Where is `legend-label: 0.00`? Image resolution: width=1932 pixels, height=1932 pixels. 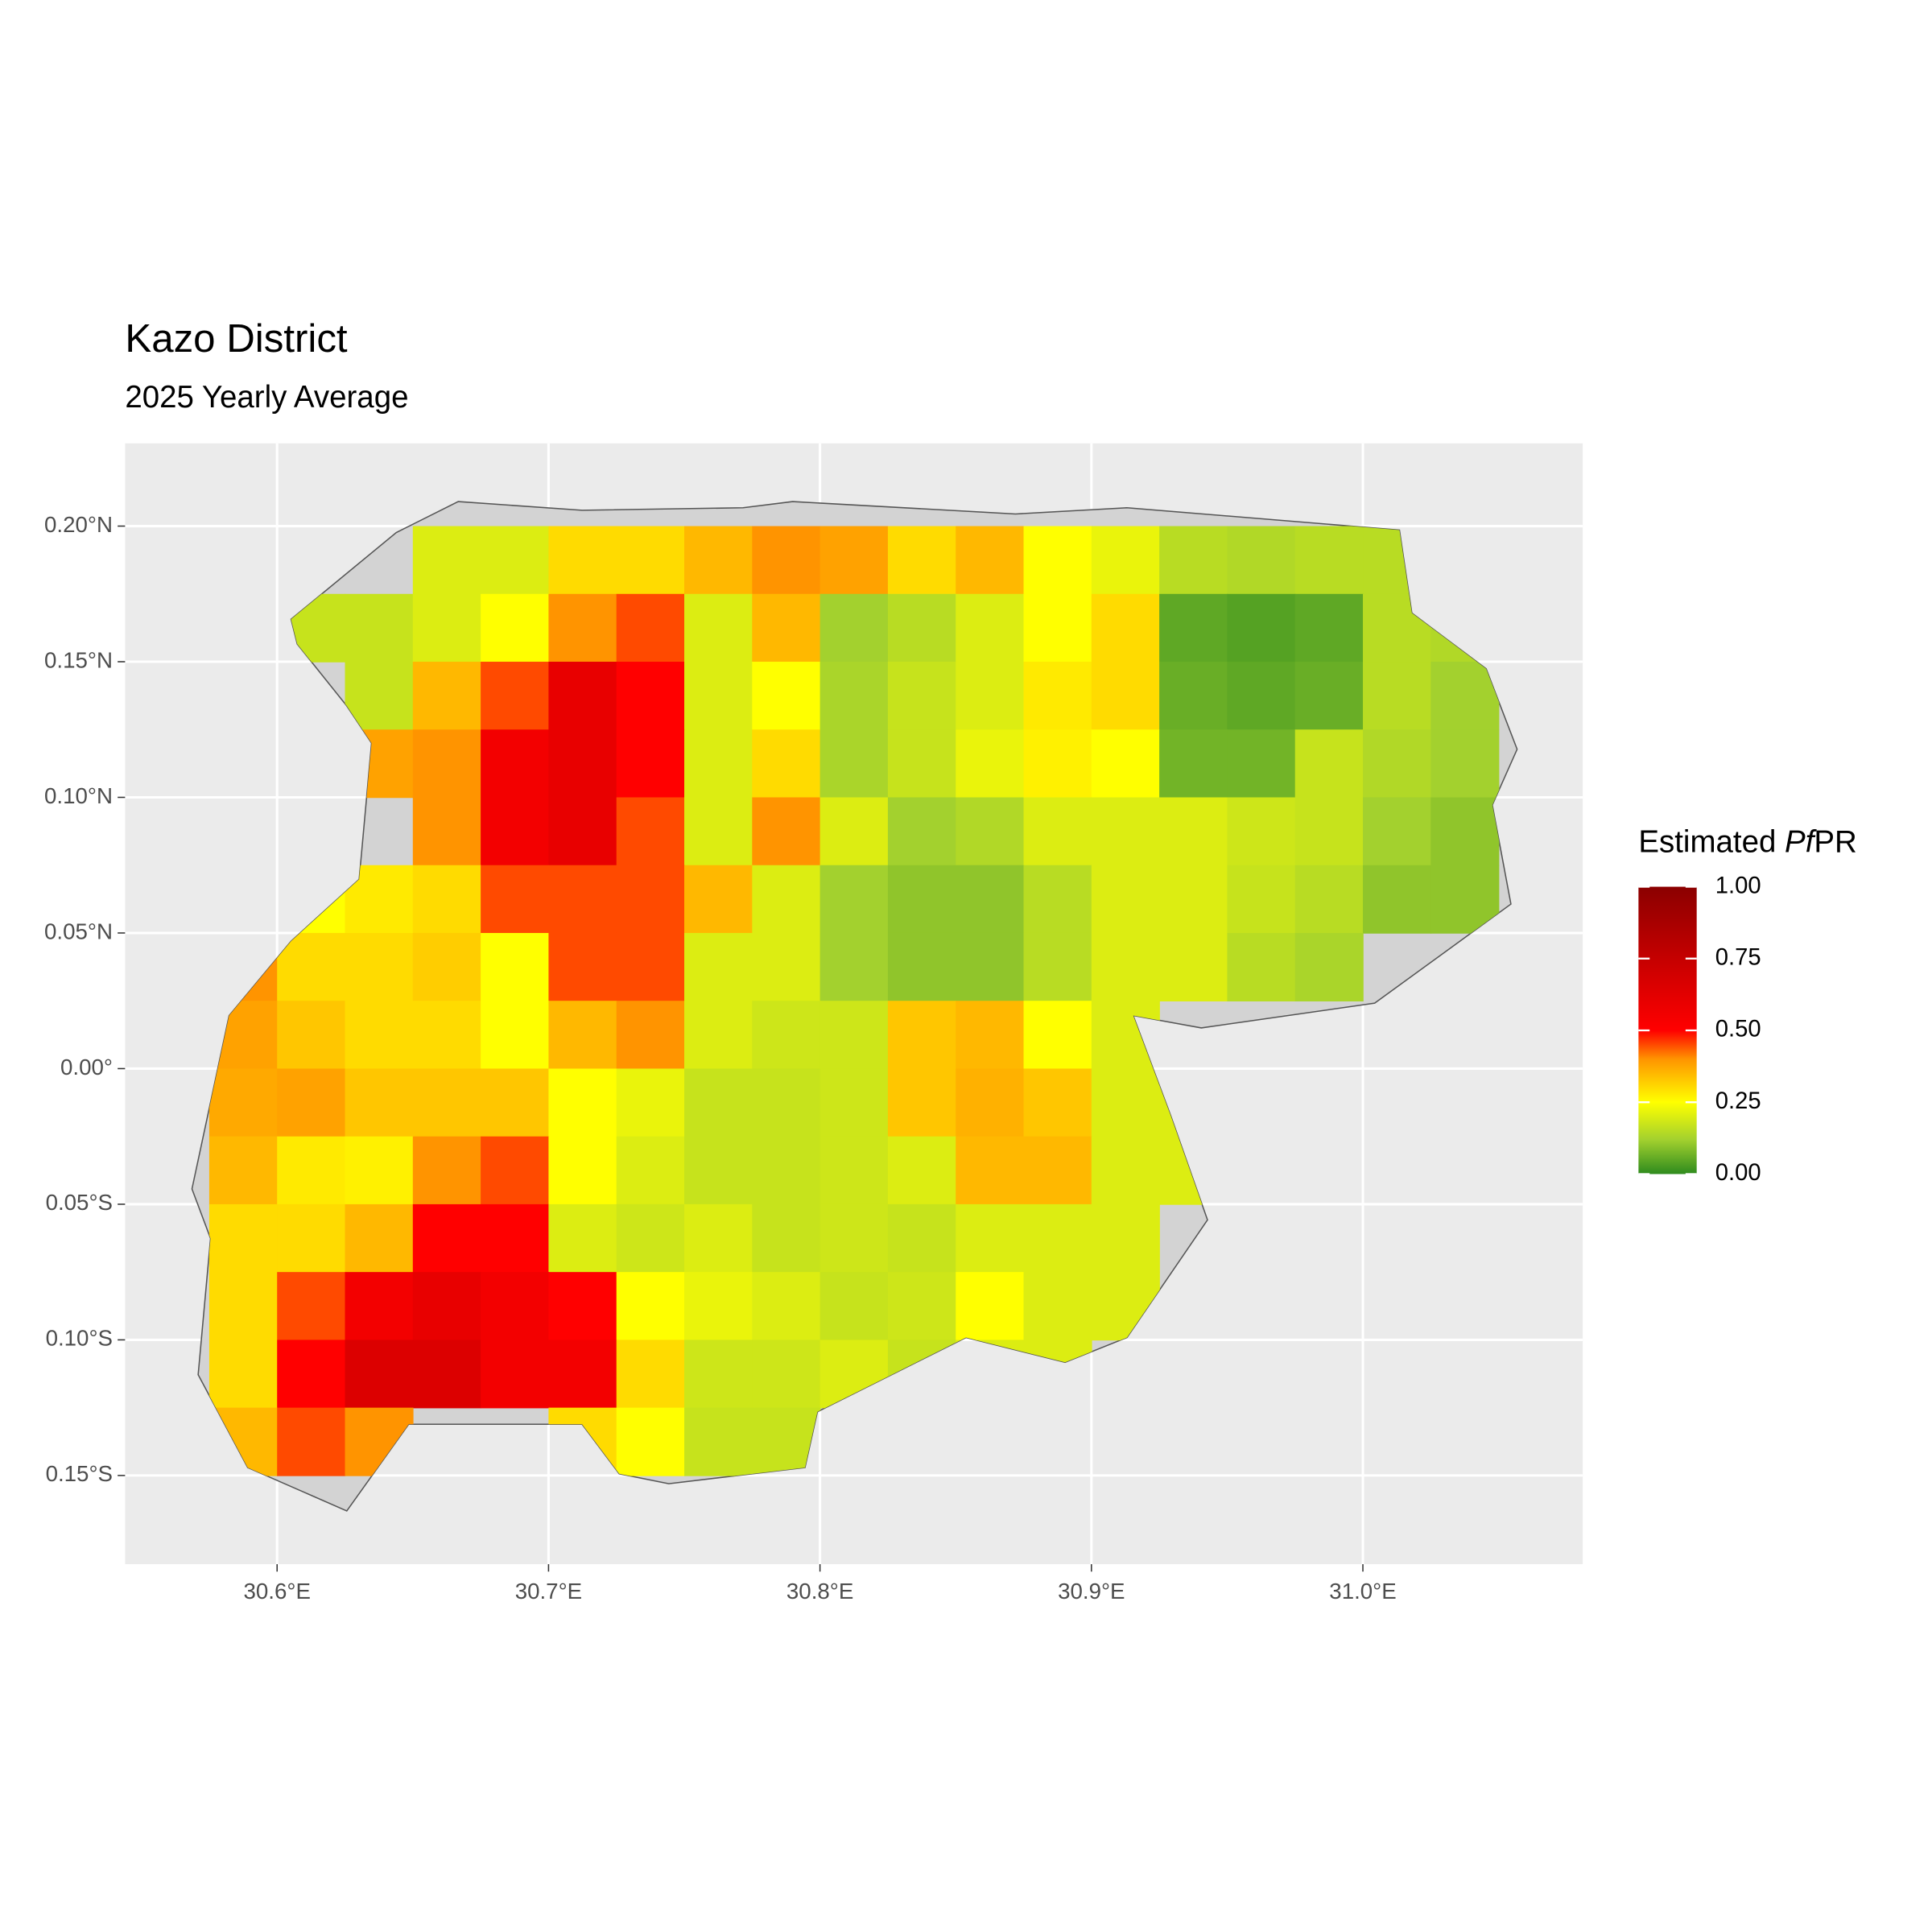 legend-label: 0.00 is located at coordinates (1738, 1173).